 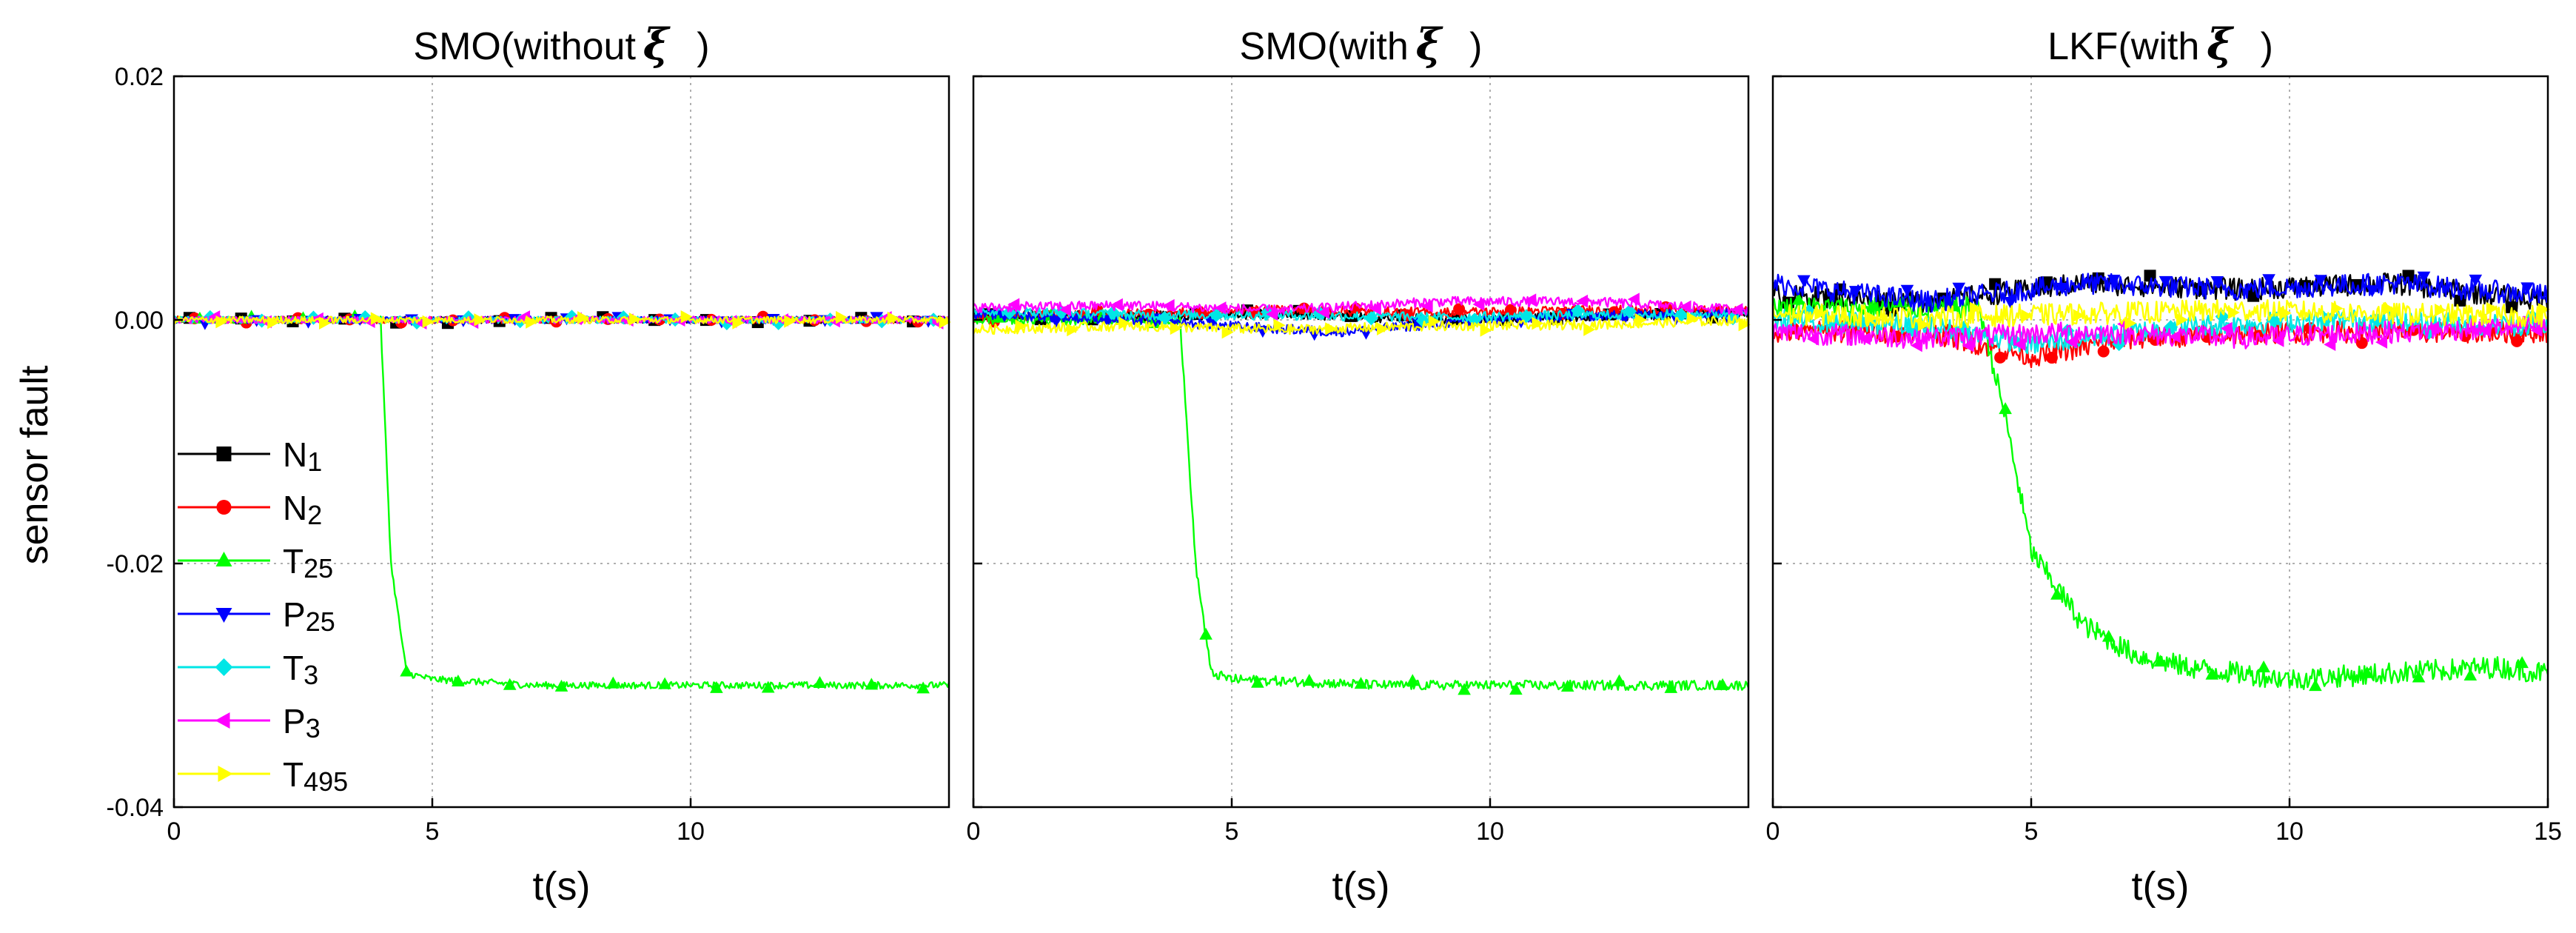 I want to click on y-tick-label: 0.02, so click(x=139, y=77).